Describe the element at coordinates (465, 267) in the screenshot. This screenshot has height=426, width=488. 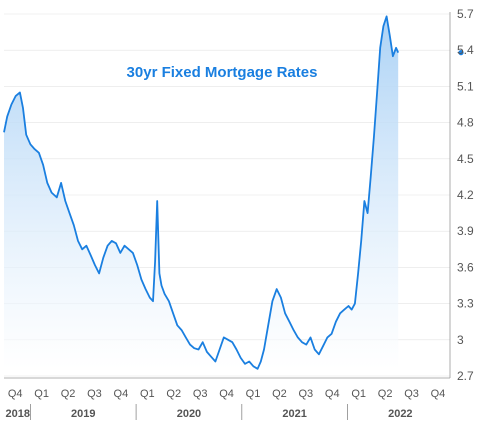
I see `y-tick-label: 3.6` at that location.